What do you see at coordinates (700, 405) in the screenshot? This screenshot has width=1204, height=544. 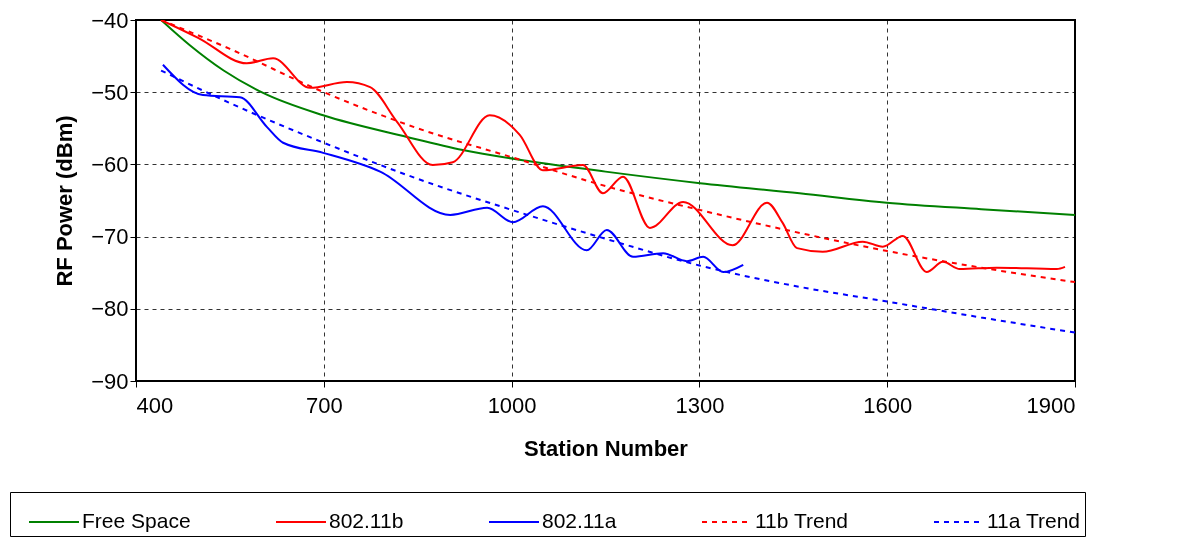 I see `x-tick-label: 1300` at bounding box center [700, 405].